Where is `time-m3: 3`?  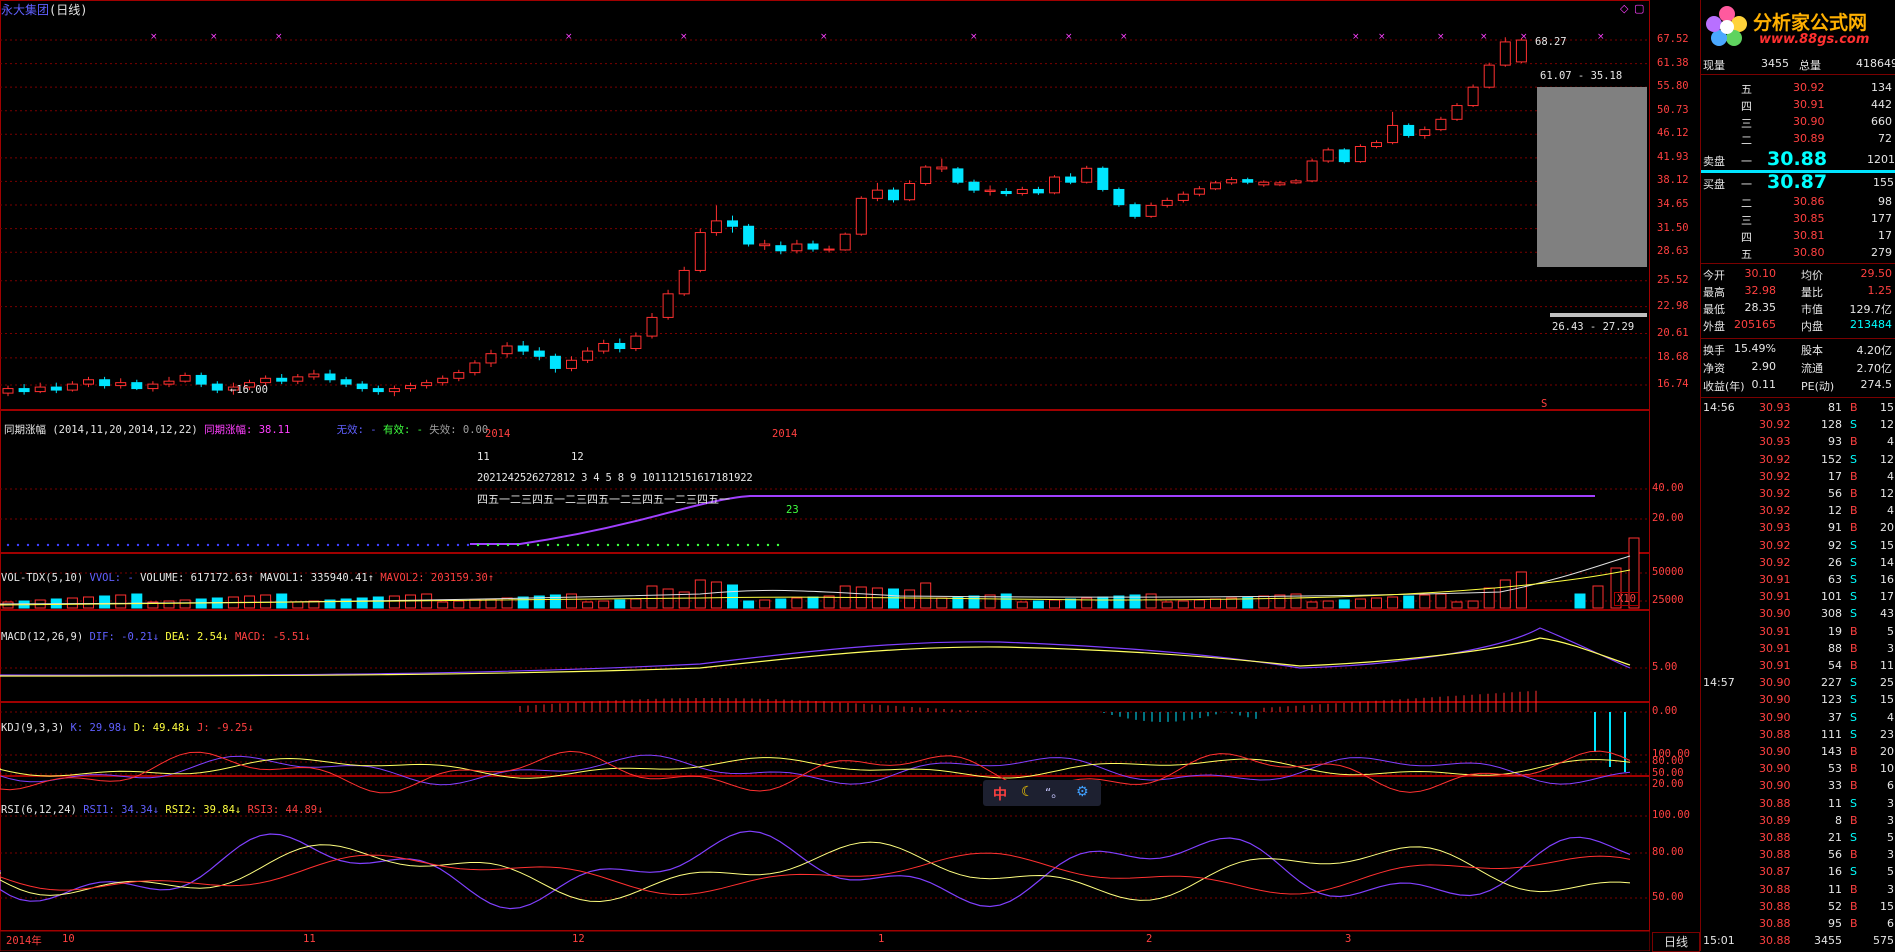
time-m3: 3 is located at coordinates (1348, 939).